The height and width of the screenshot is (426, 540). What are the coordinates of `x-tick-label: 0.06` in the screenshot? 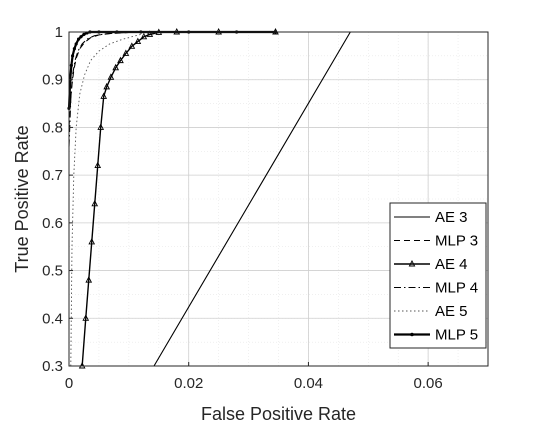 It's located at (428, 383).